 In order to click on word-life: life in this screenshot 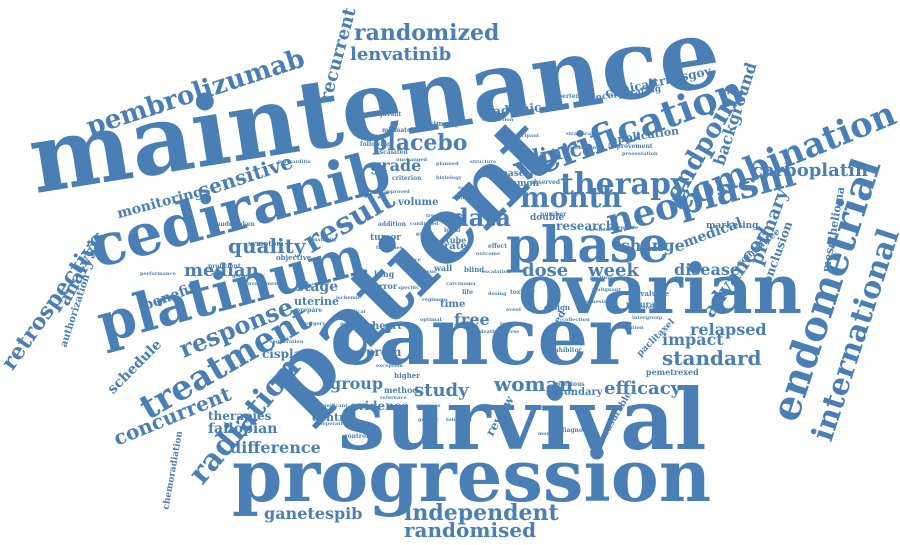, I will do `click(467, 292)`.